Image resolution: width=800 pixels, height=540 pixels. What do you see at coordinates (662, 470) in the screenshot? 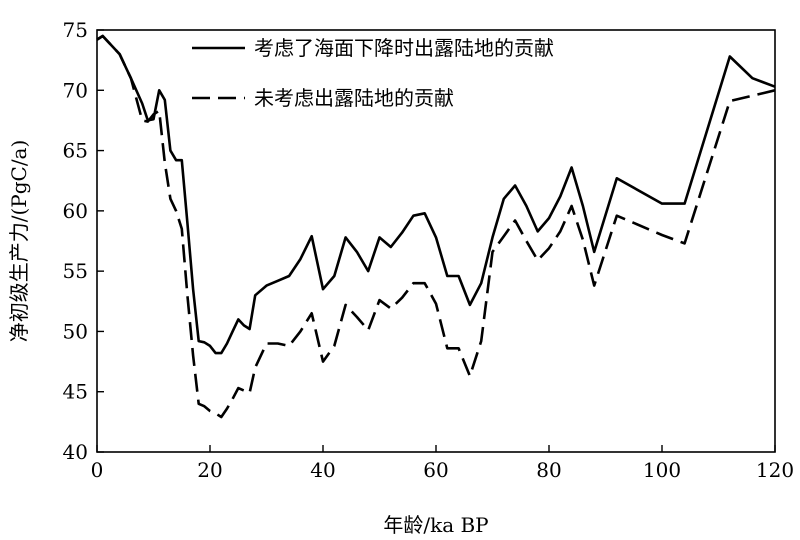
I see `x-tick-label: 100` at bounding box center [662, 470].